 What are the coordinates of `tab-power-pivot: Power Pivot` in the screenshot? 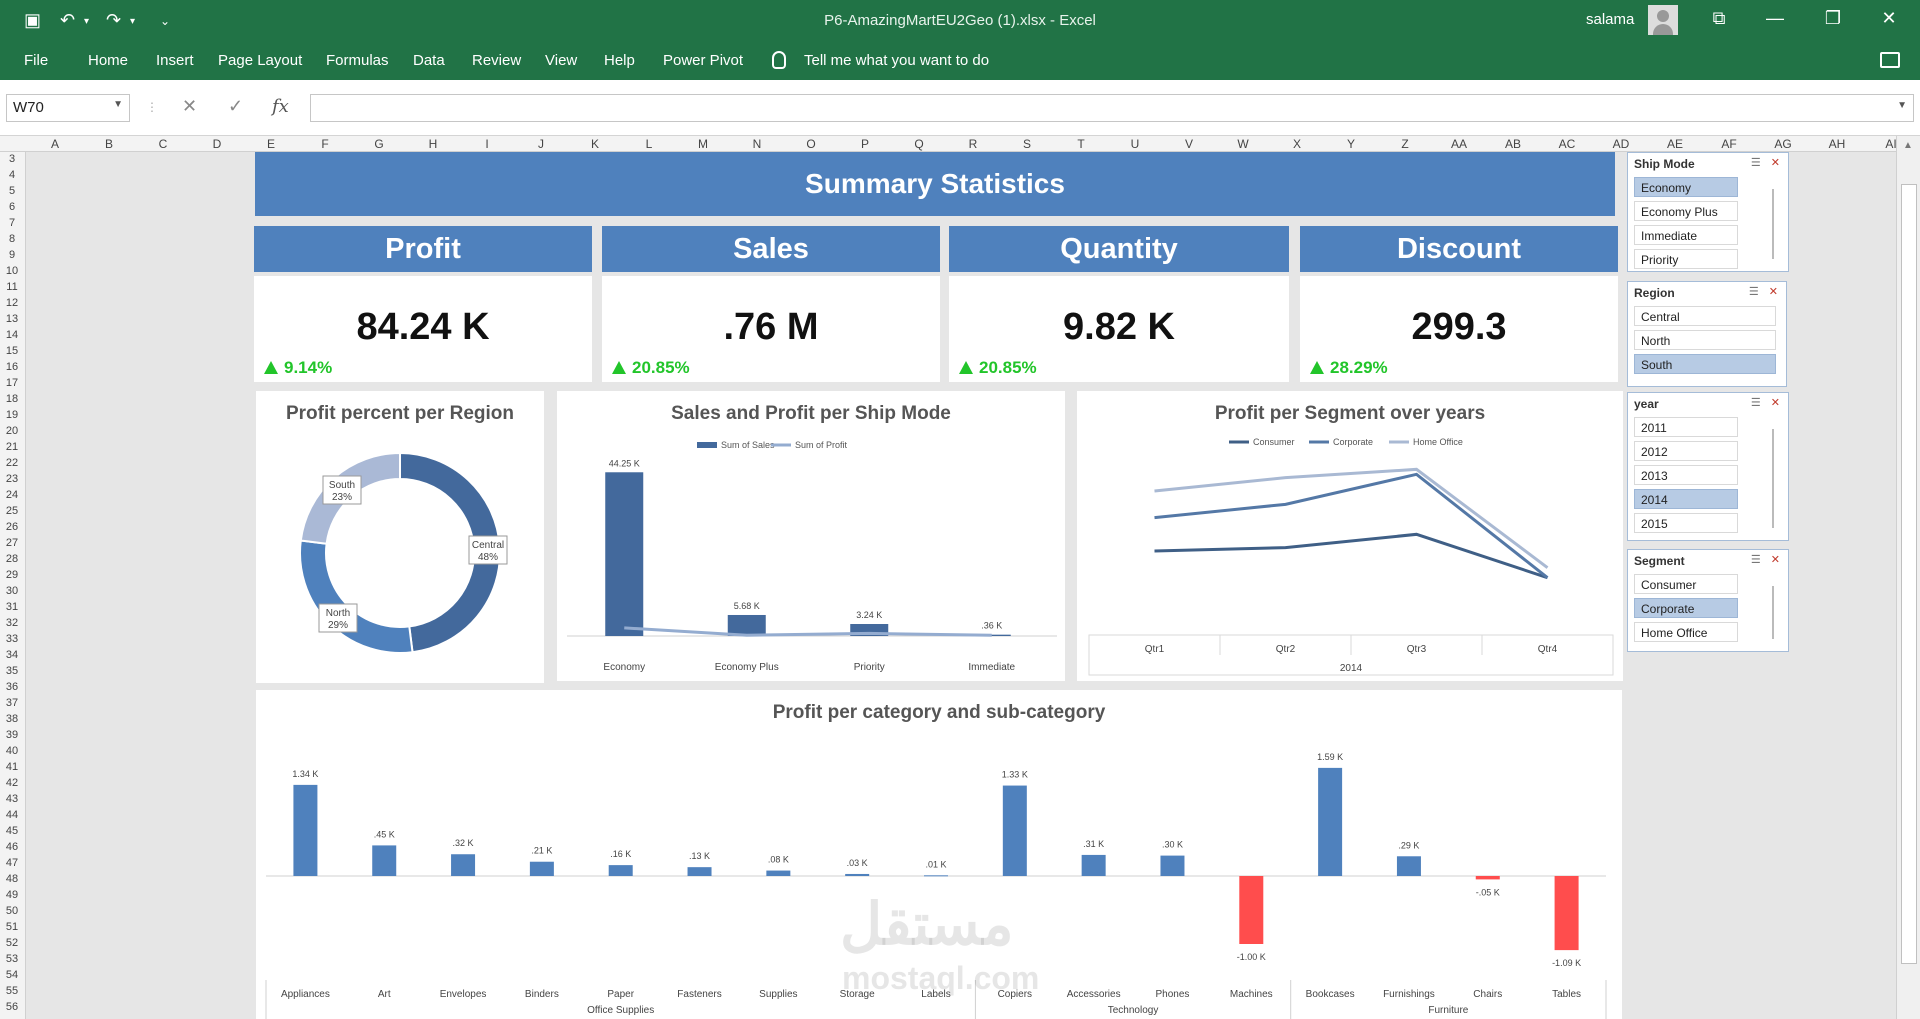 It's located at (703, 60).